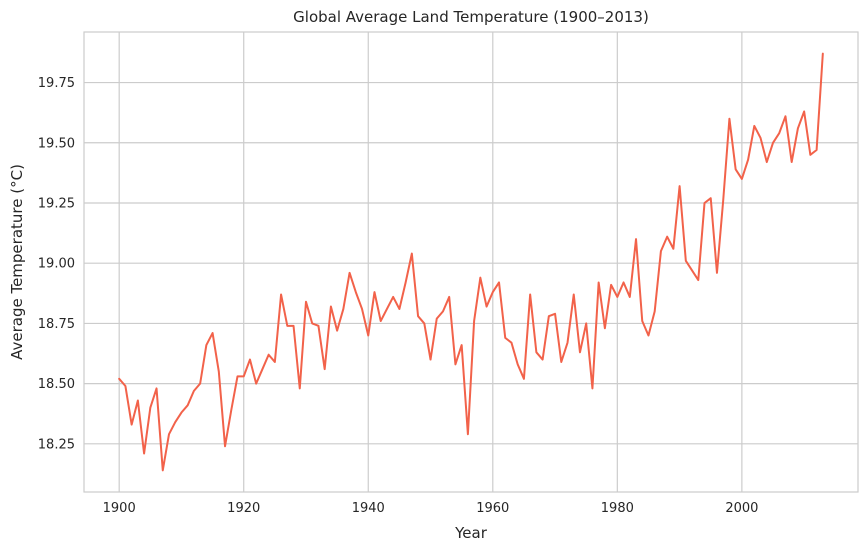 This screenshot has height=550, width=868. I want to click on x-tick-label: 1900, so click(119, 508).